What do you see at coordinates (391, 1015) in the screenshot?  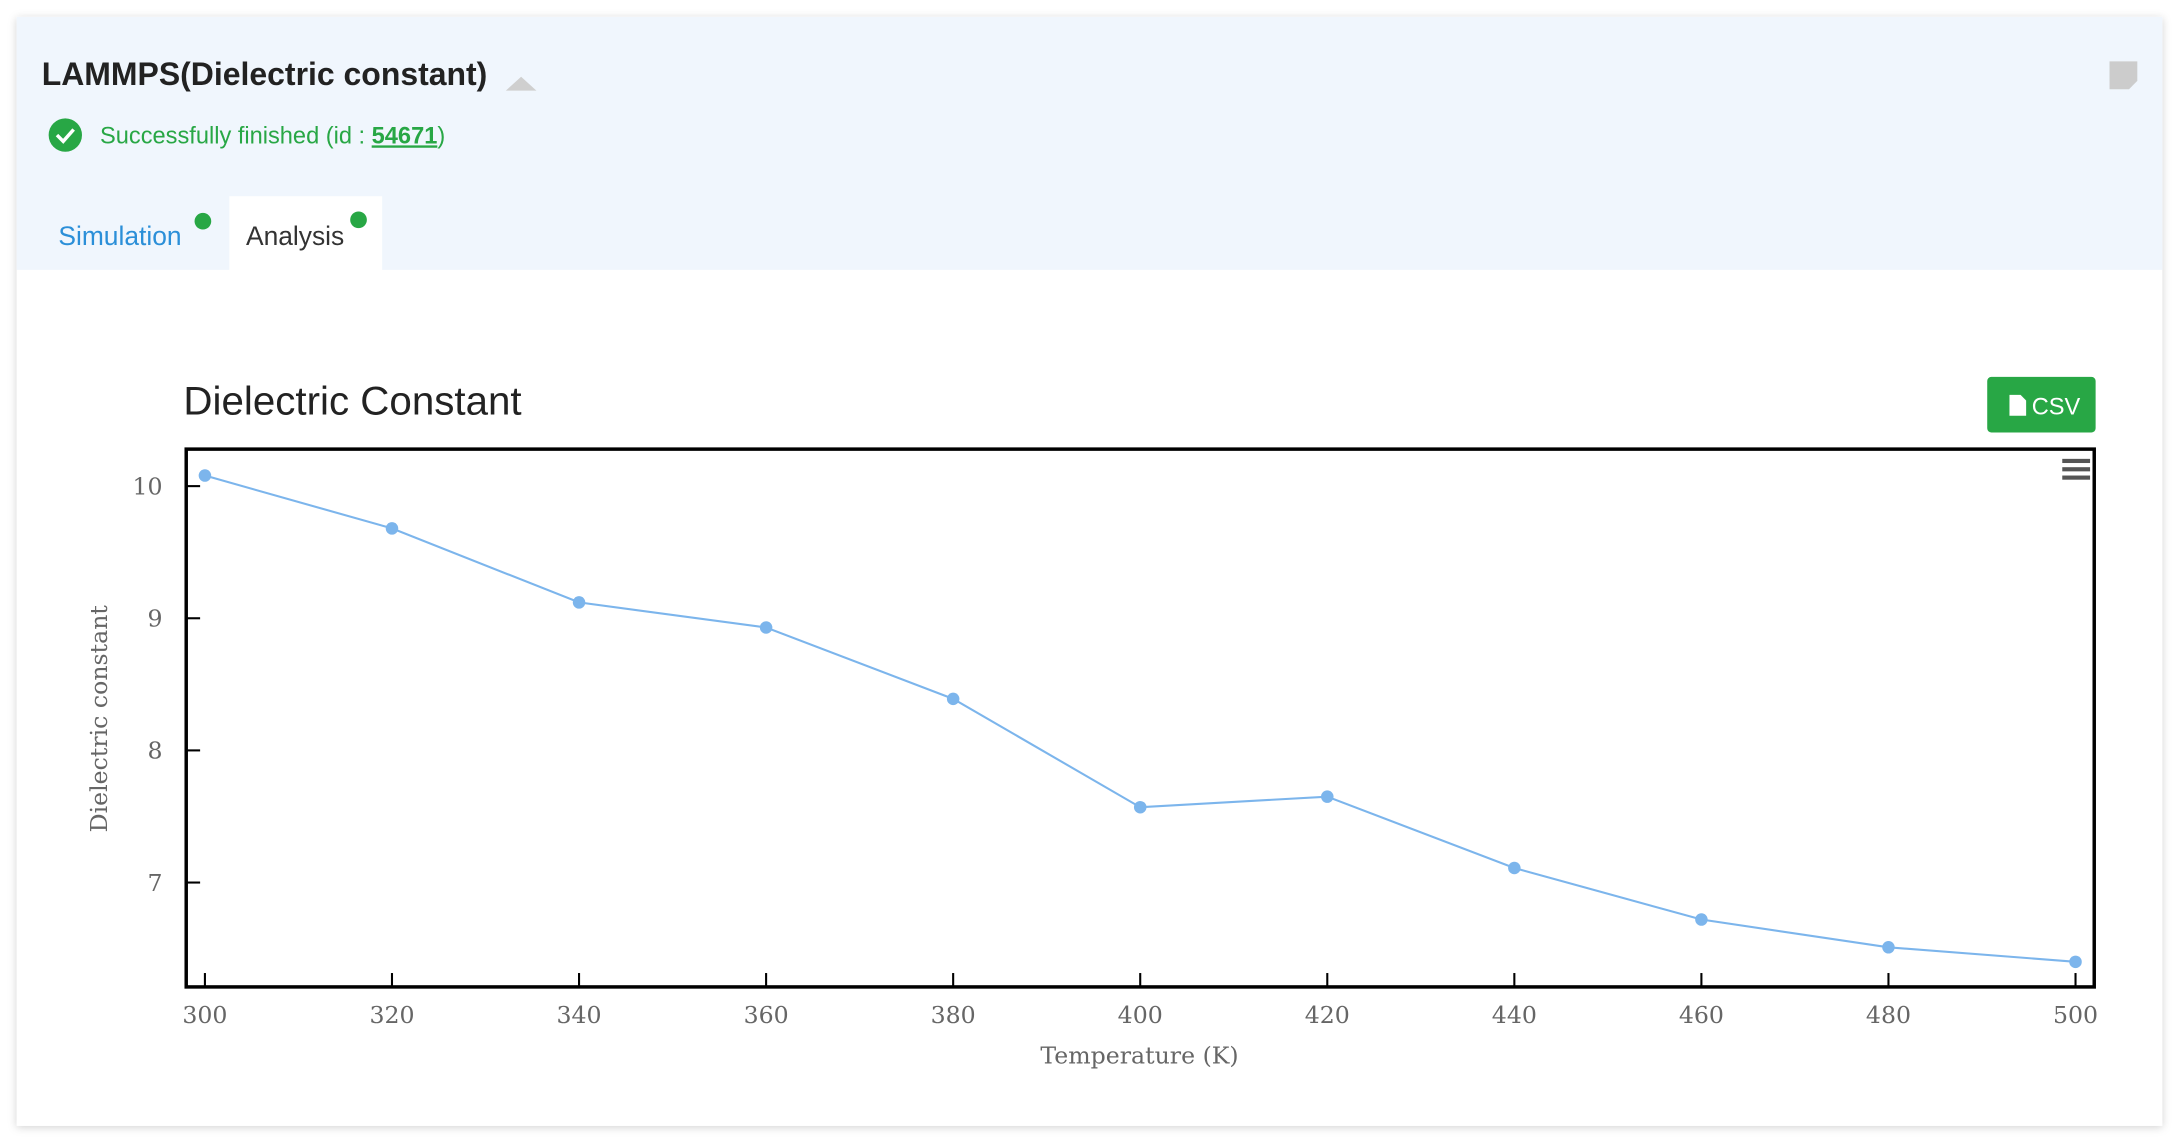 I see `x-tick-label: 320` at bounding box center [391, 1015].